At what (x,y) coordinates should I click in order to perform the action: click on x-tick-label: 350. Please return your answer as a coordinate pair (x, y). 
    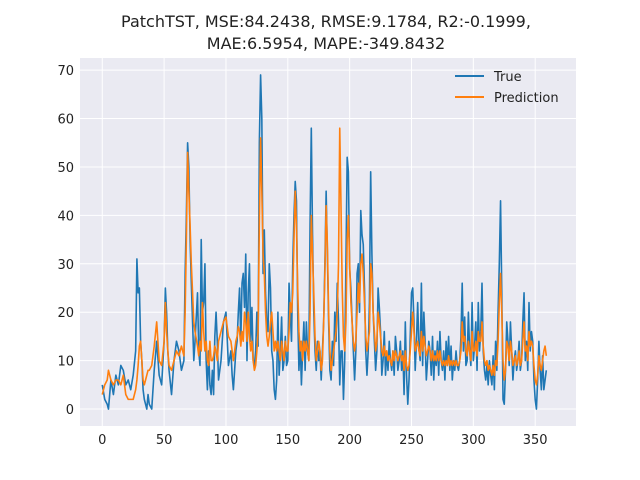
    Looking at the image, I should click on (535, 440).